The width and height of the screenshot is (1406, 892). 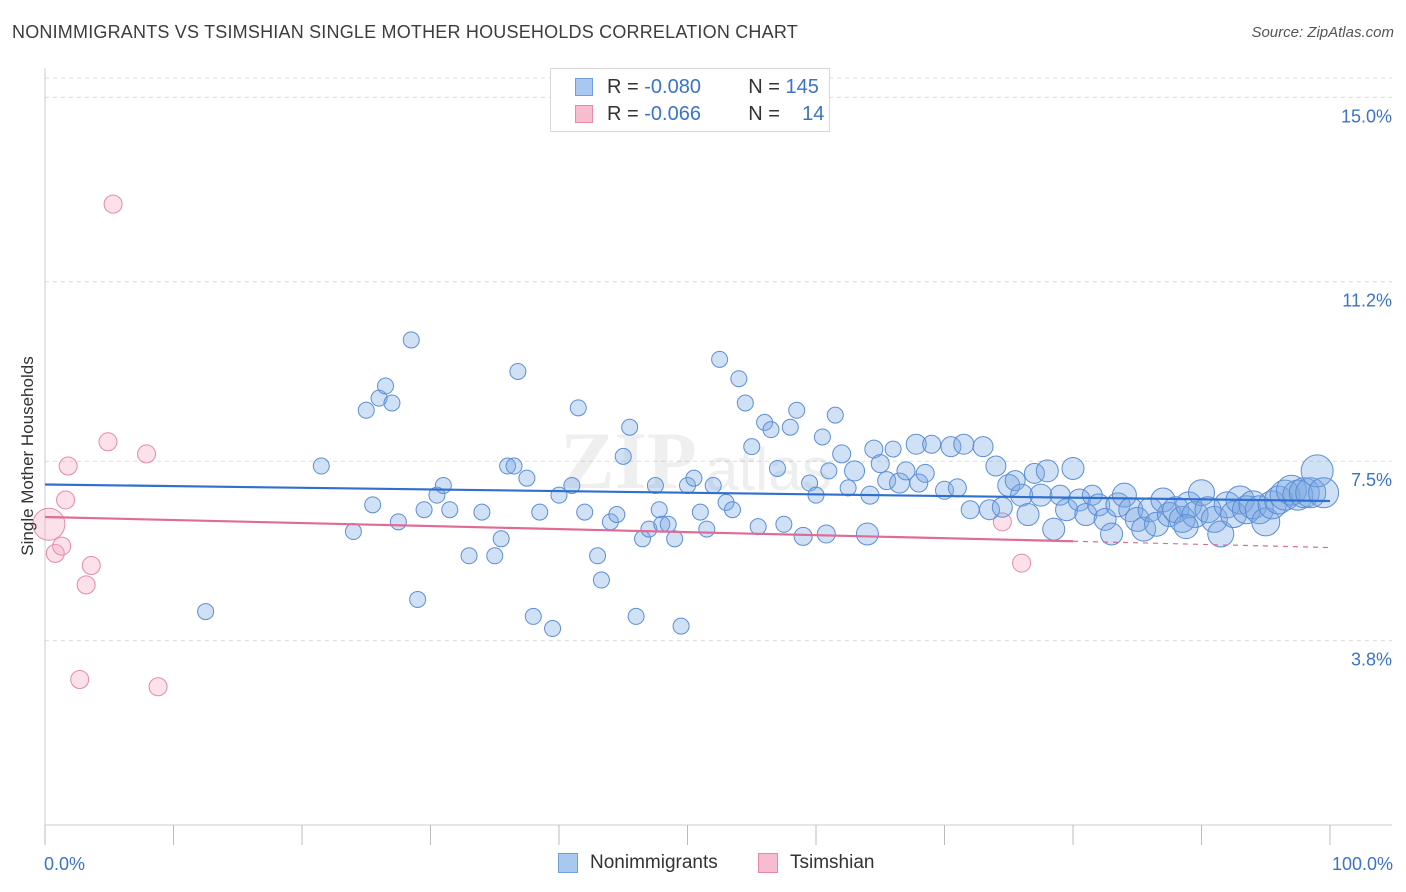 I want to click on legend-item-nonimmigrants: Nonimmigrants, so click(x=638, y=863).